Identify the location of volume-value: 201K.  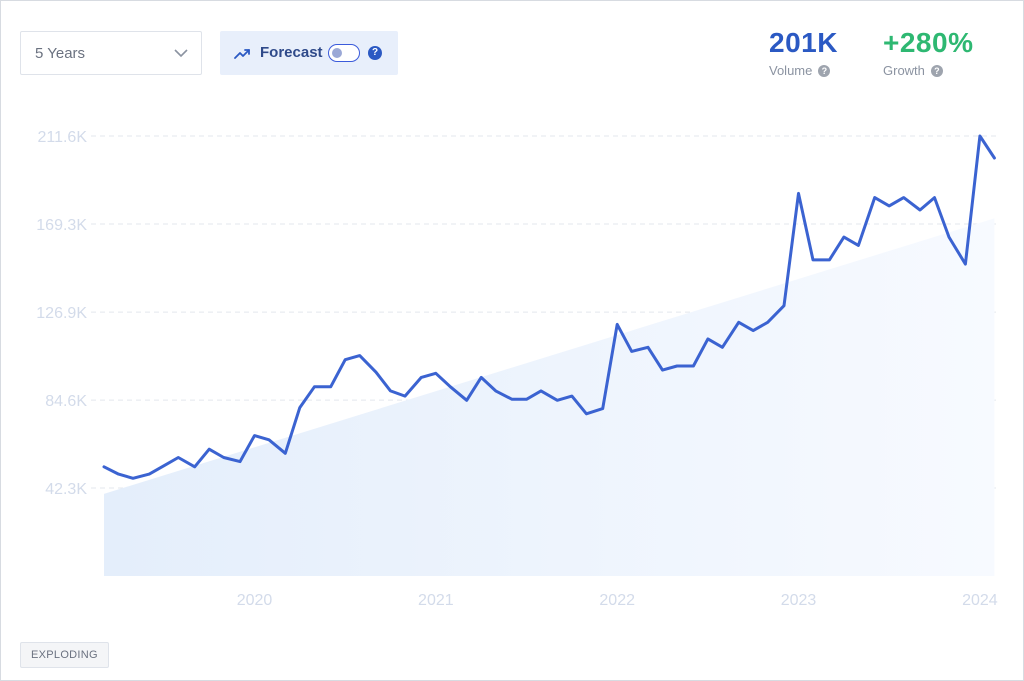
(803, 42).